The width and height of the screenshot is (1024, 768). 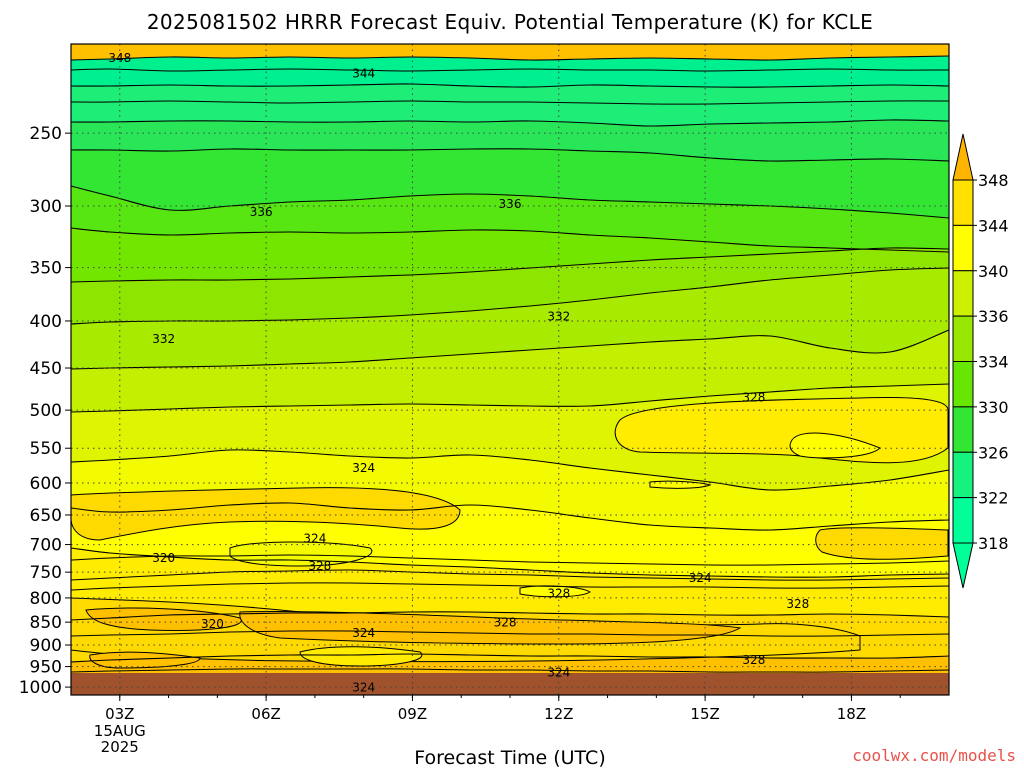 I want to click on credit-label: coolwx.com/models, so click(x=934, y=755).